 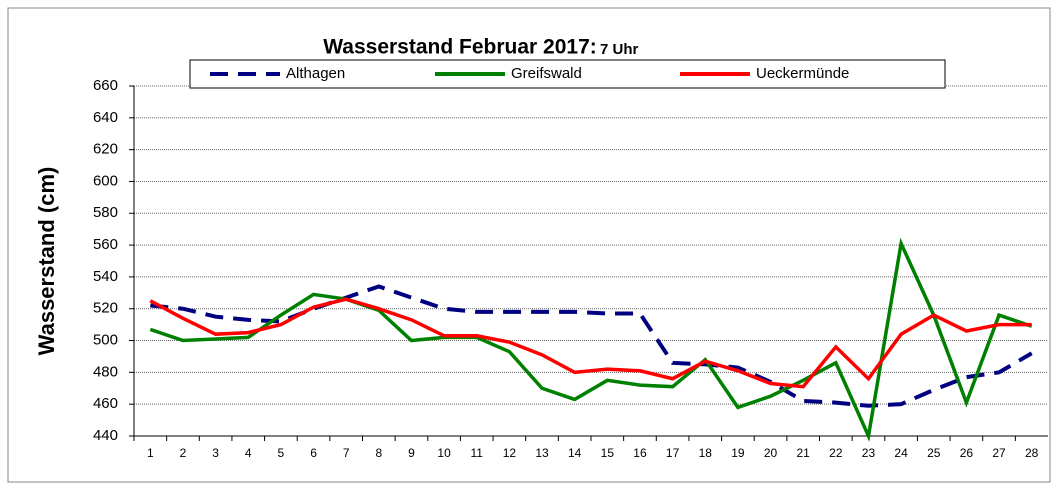 What do you see at coordinates (411, 453) in the screenshot?
I see `x-tick-label: 9` at bounding box center [411, 453].